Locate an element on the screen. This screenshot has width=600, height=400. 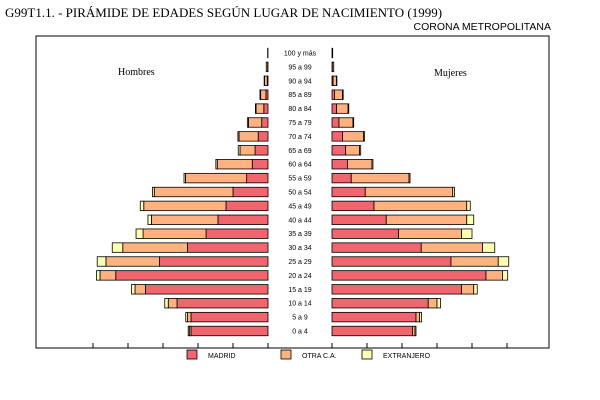
age-group-label: 75 a 79 is located at coordinates (299, 123).